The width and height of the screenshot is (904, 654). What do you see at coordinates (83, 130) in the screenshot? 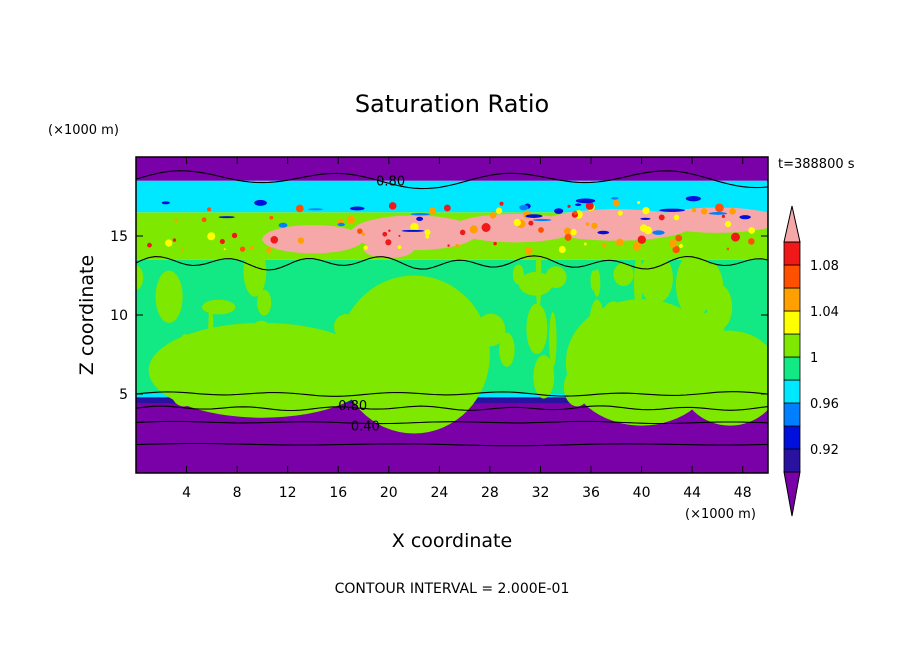
I see `y-unit-label: (×1000 m)` at bounding box center [83, 130].